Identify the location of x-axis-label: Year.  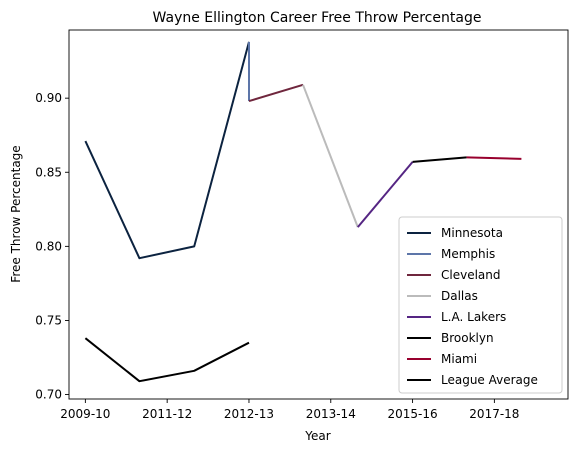
(317, 436).